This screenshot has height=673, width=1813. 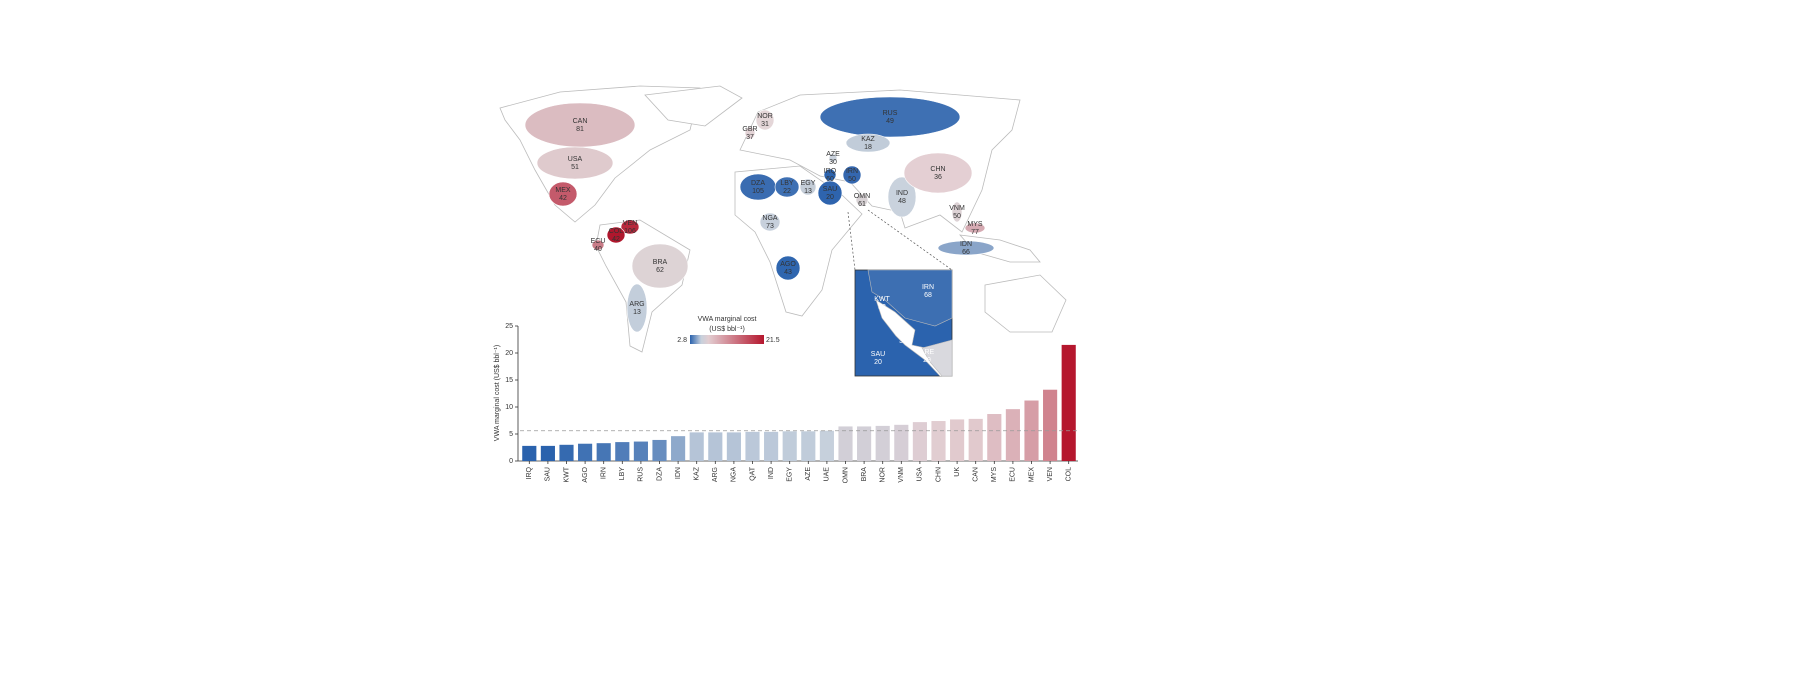 I want to click on country-value: 105, so click(x=758, y=191).